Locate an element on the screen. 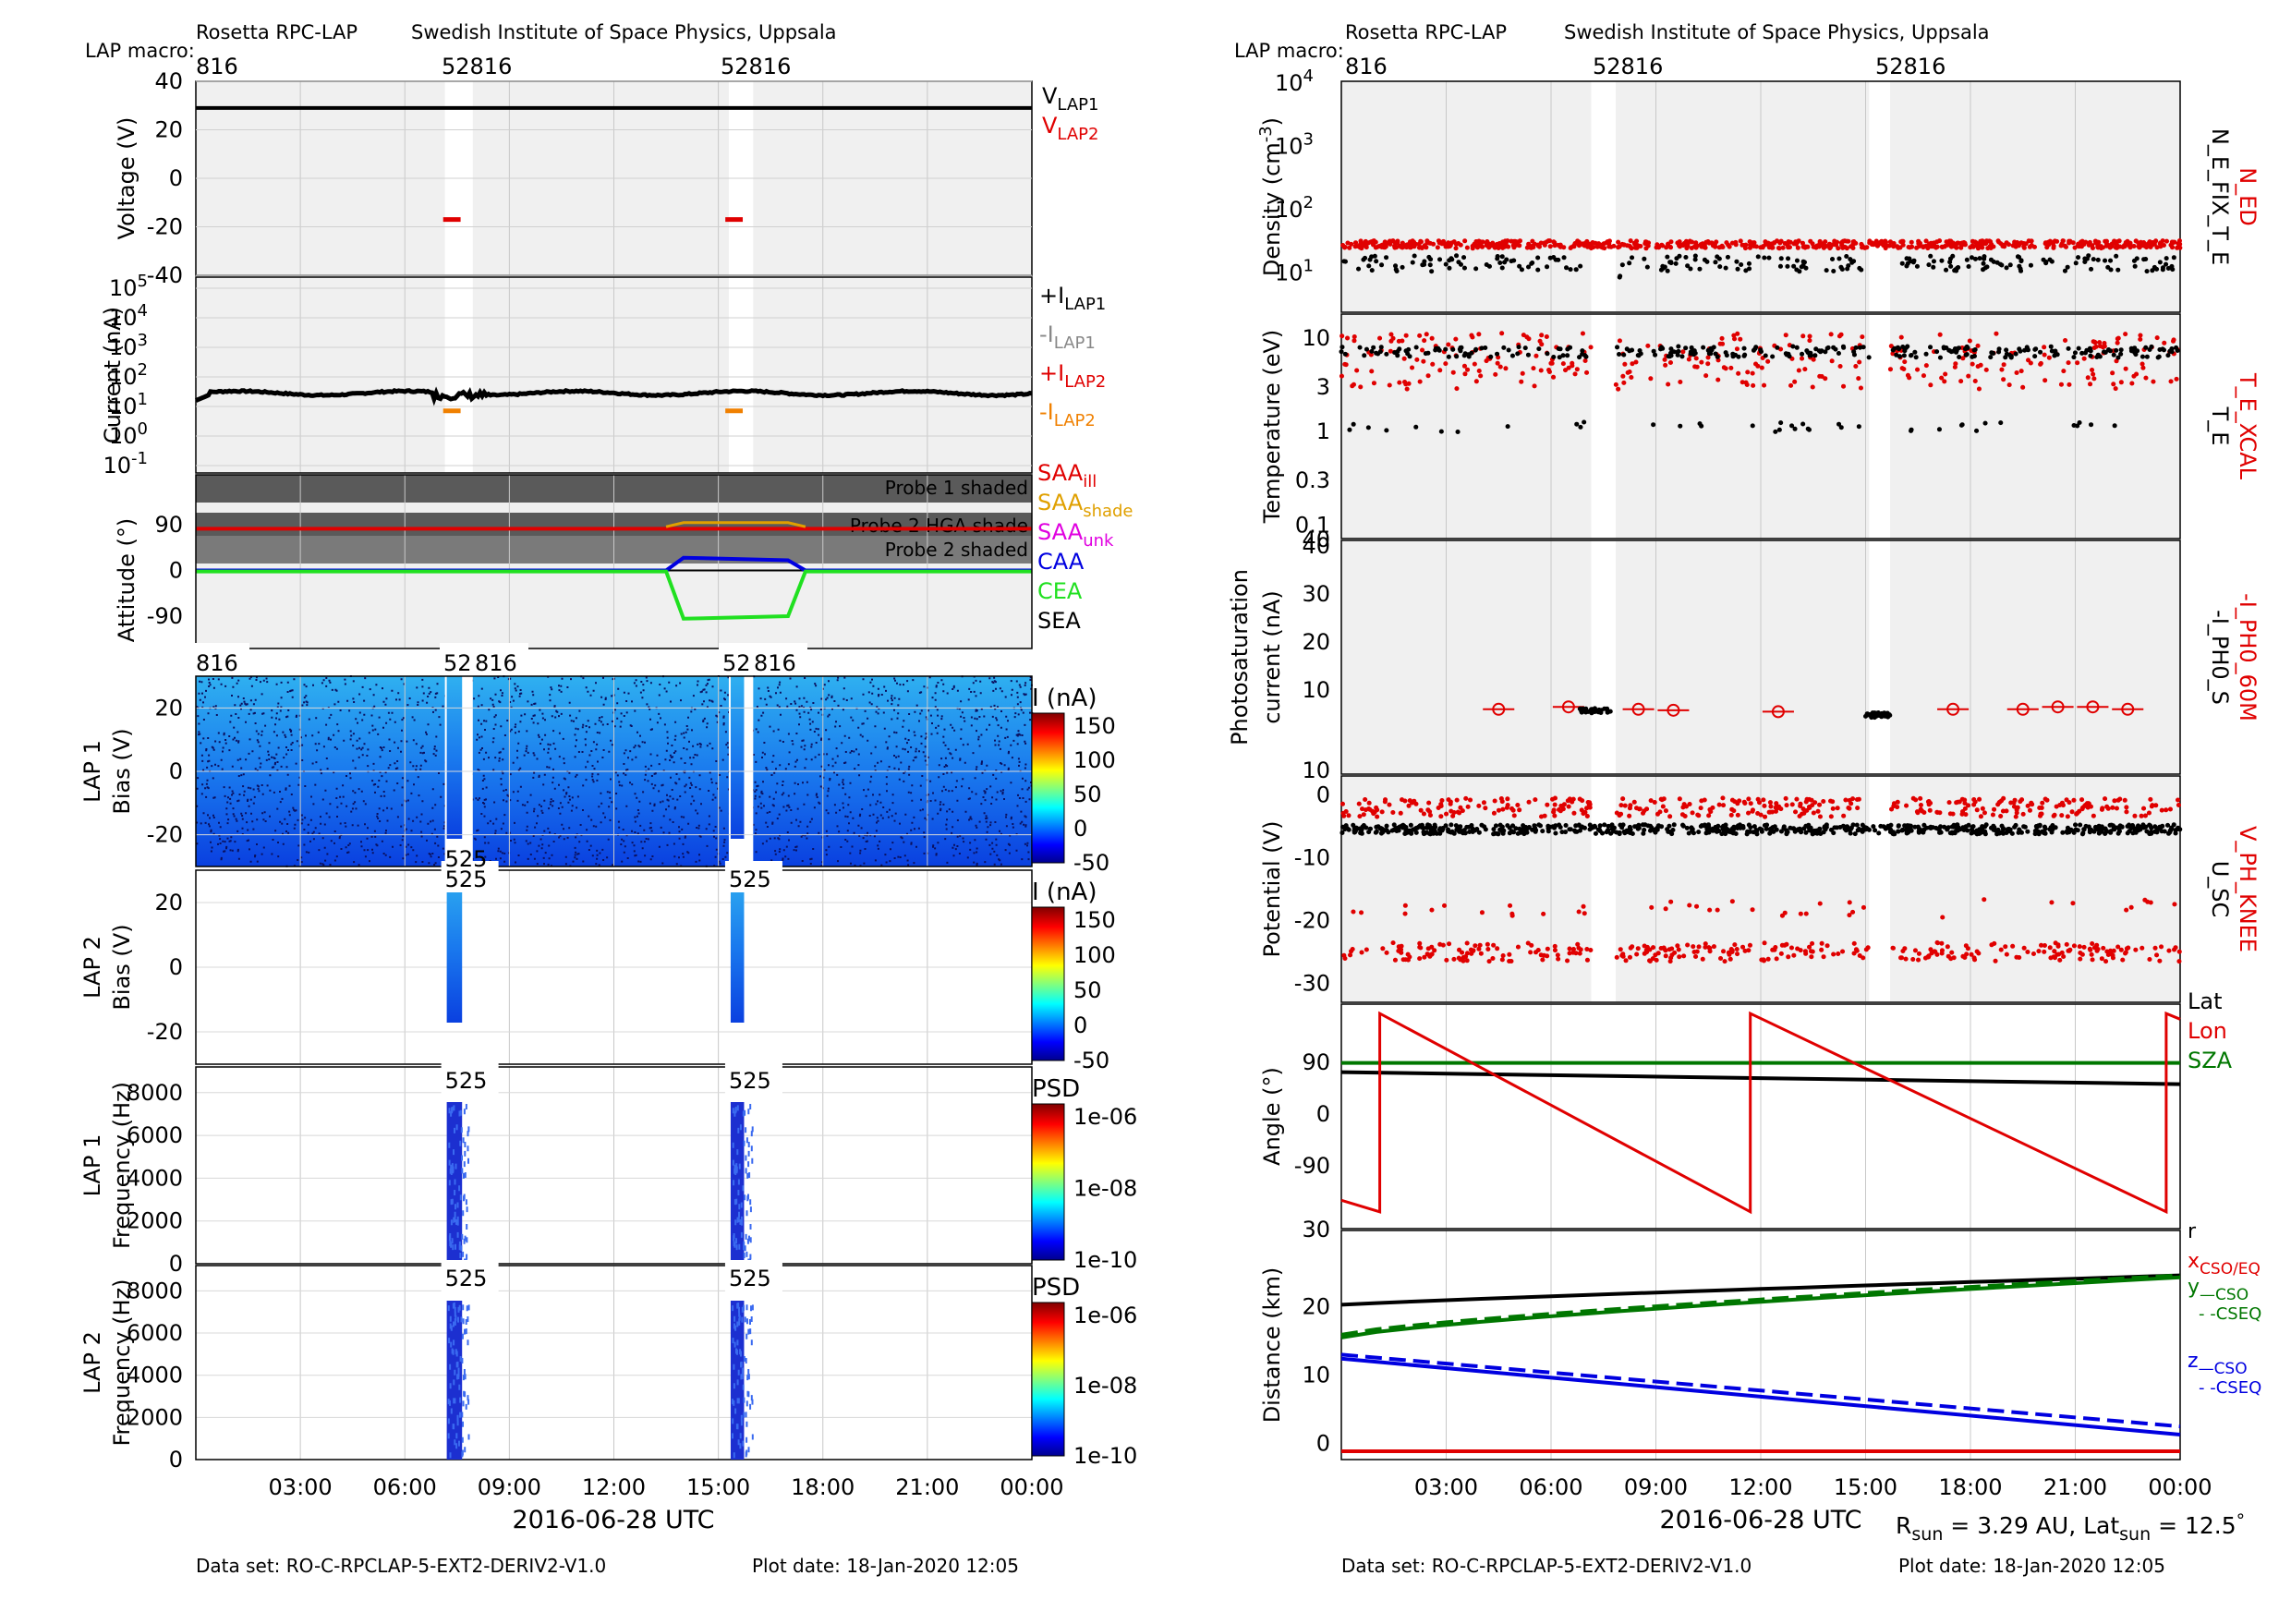 Image resolution: width=2291 pixels, height=1624 pixels. lap2-bias-panel-cbar-tick: 50 is located at coordinates (1087, 990).